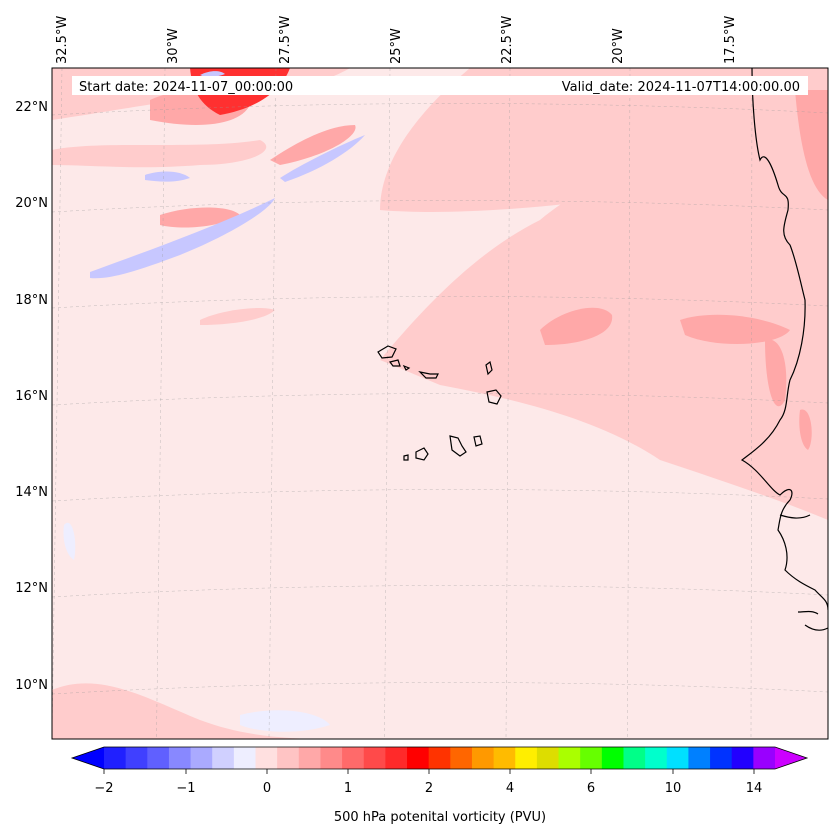 Image resolution: width=837 pixels, height=836 pixels. What do you see at coordinates (494, 397) in the screenshot?
I see `island-boa-vista` at bounding box center [494, 397].